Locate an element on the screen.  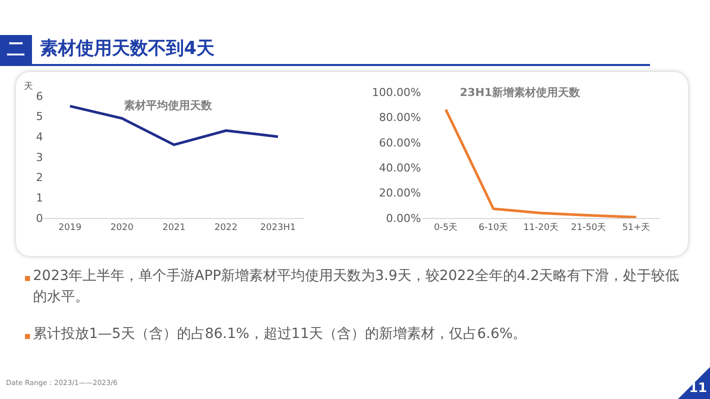
y-tick-label: 100.00% is located at coordinates (396, 92).